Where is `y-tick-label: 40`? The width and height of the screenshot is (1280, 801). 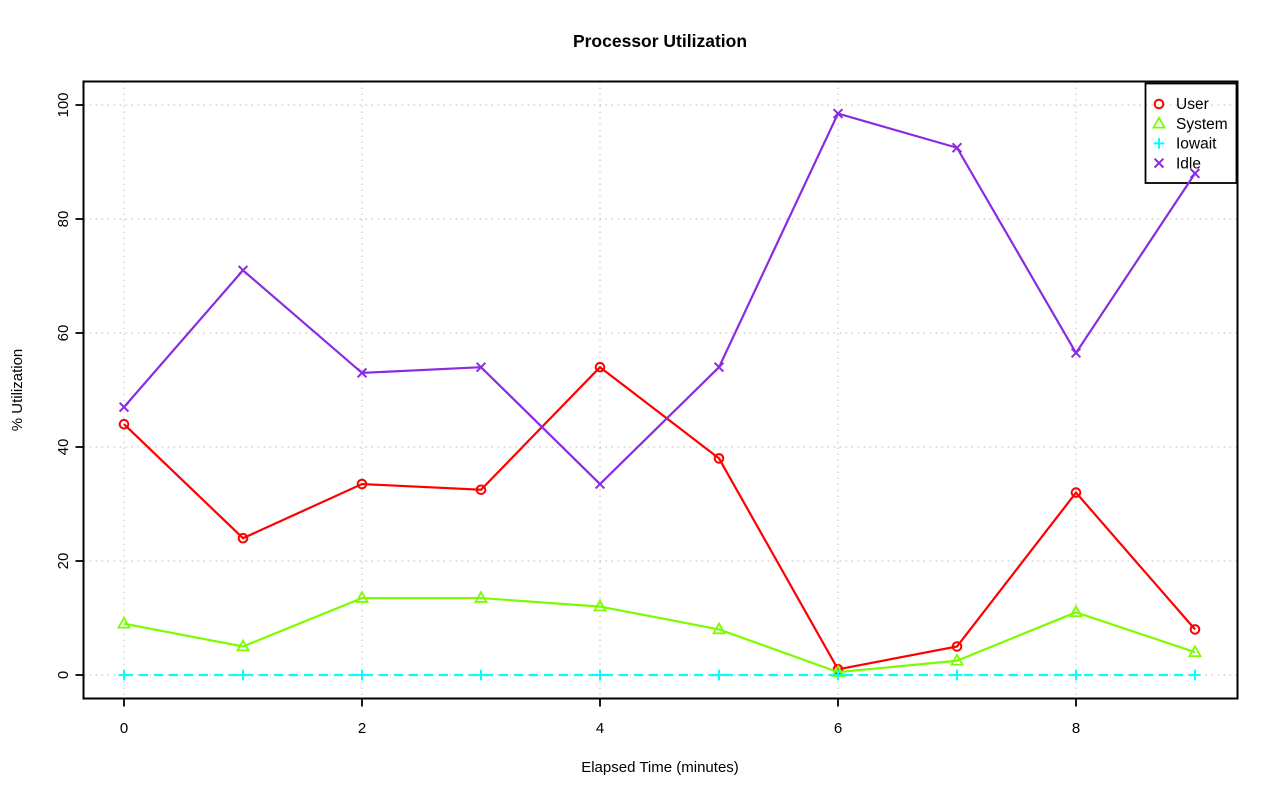 y-tick-label: 40 is located at coordinates (63, 447).